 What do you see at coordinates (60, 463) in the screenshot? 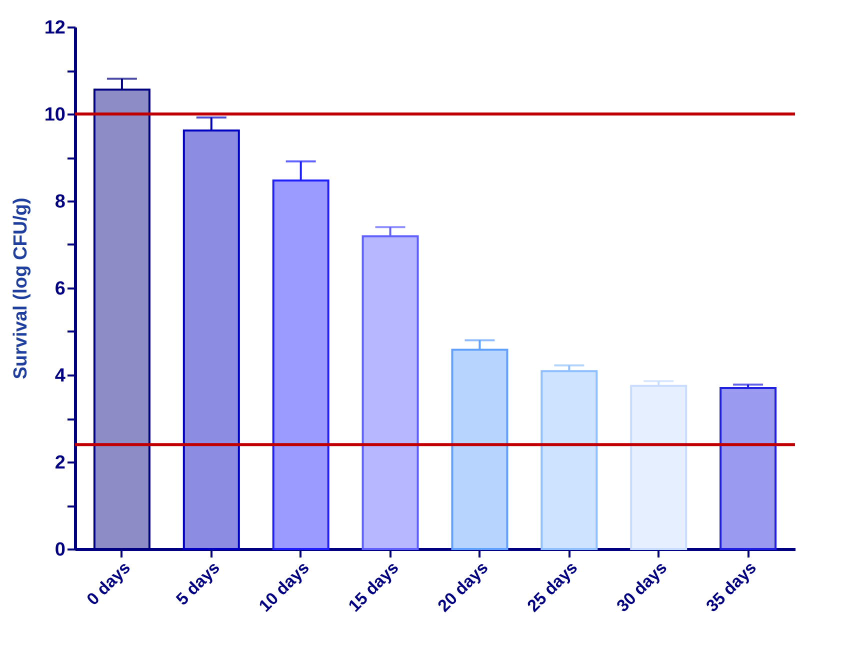
I see `y-tick-label: 2` at bounding box center [60, 463].